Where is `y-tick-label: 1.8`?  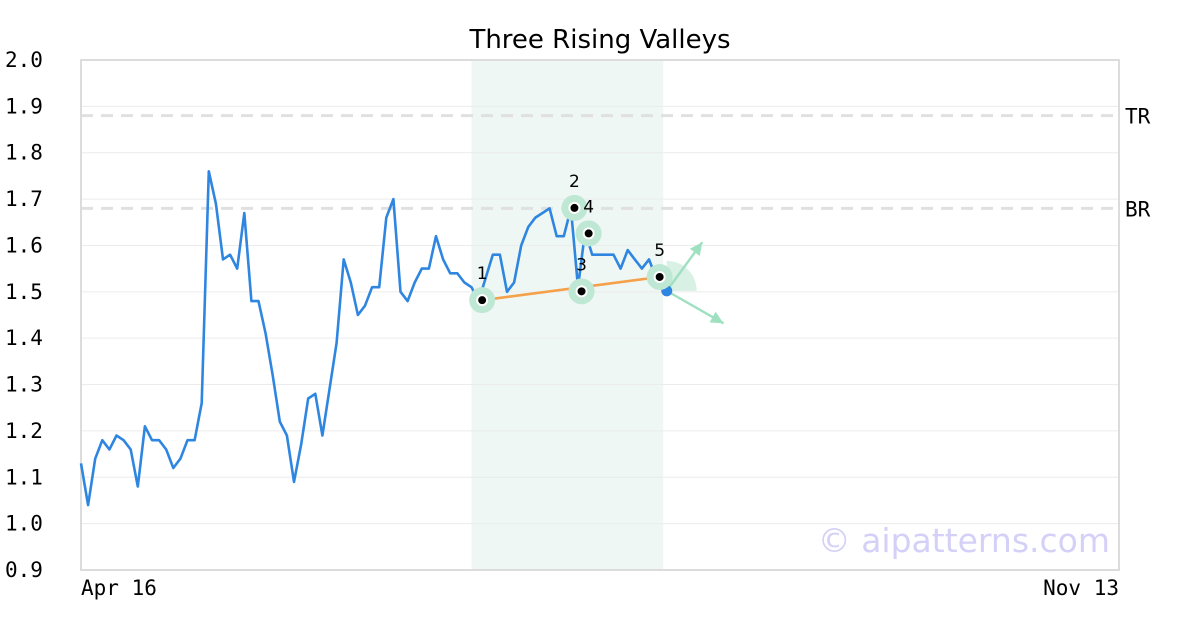
y-tick-label: 1.8 is located at coordinates (24, 153).